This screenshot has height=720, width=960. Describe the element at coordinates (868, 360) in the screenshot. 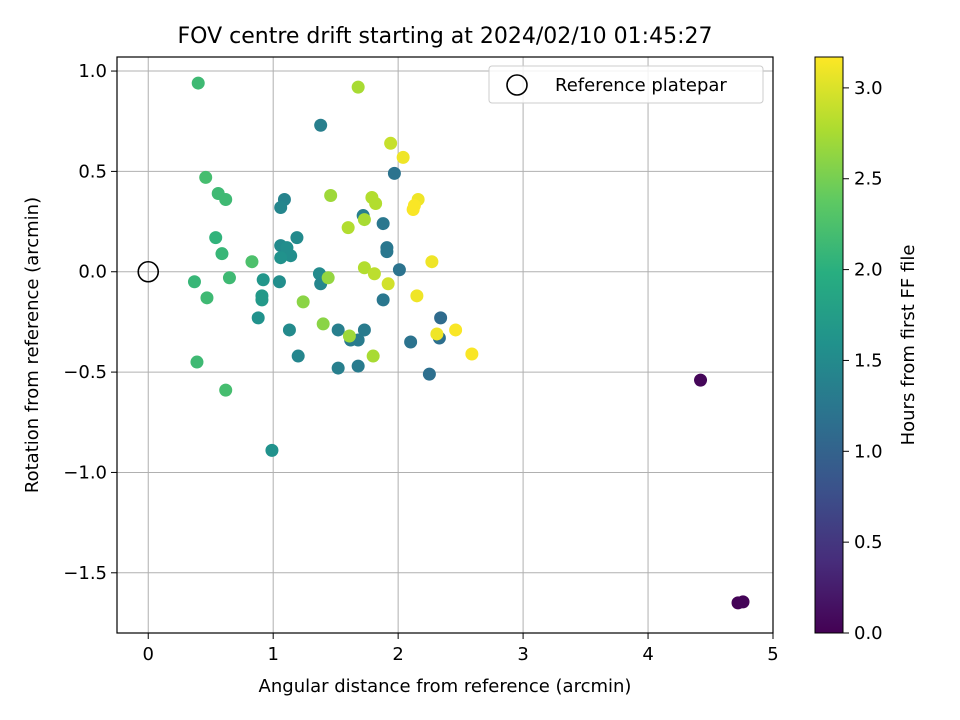

I see `colorbar-tick-label: 1.5` at that location.